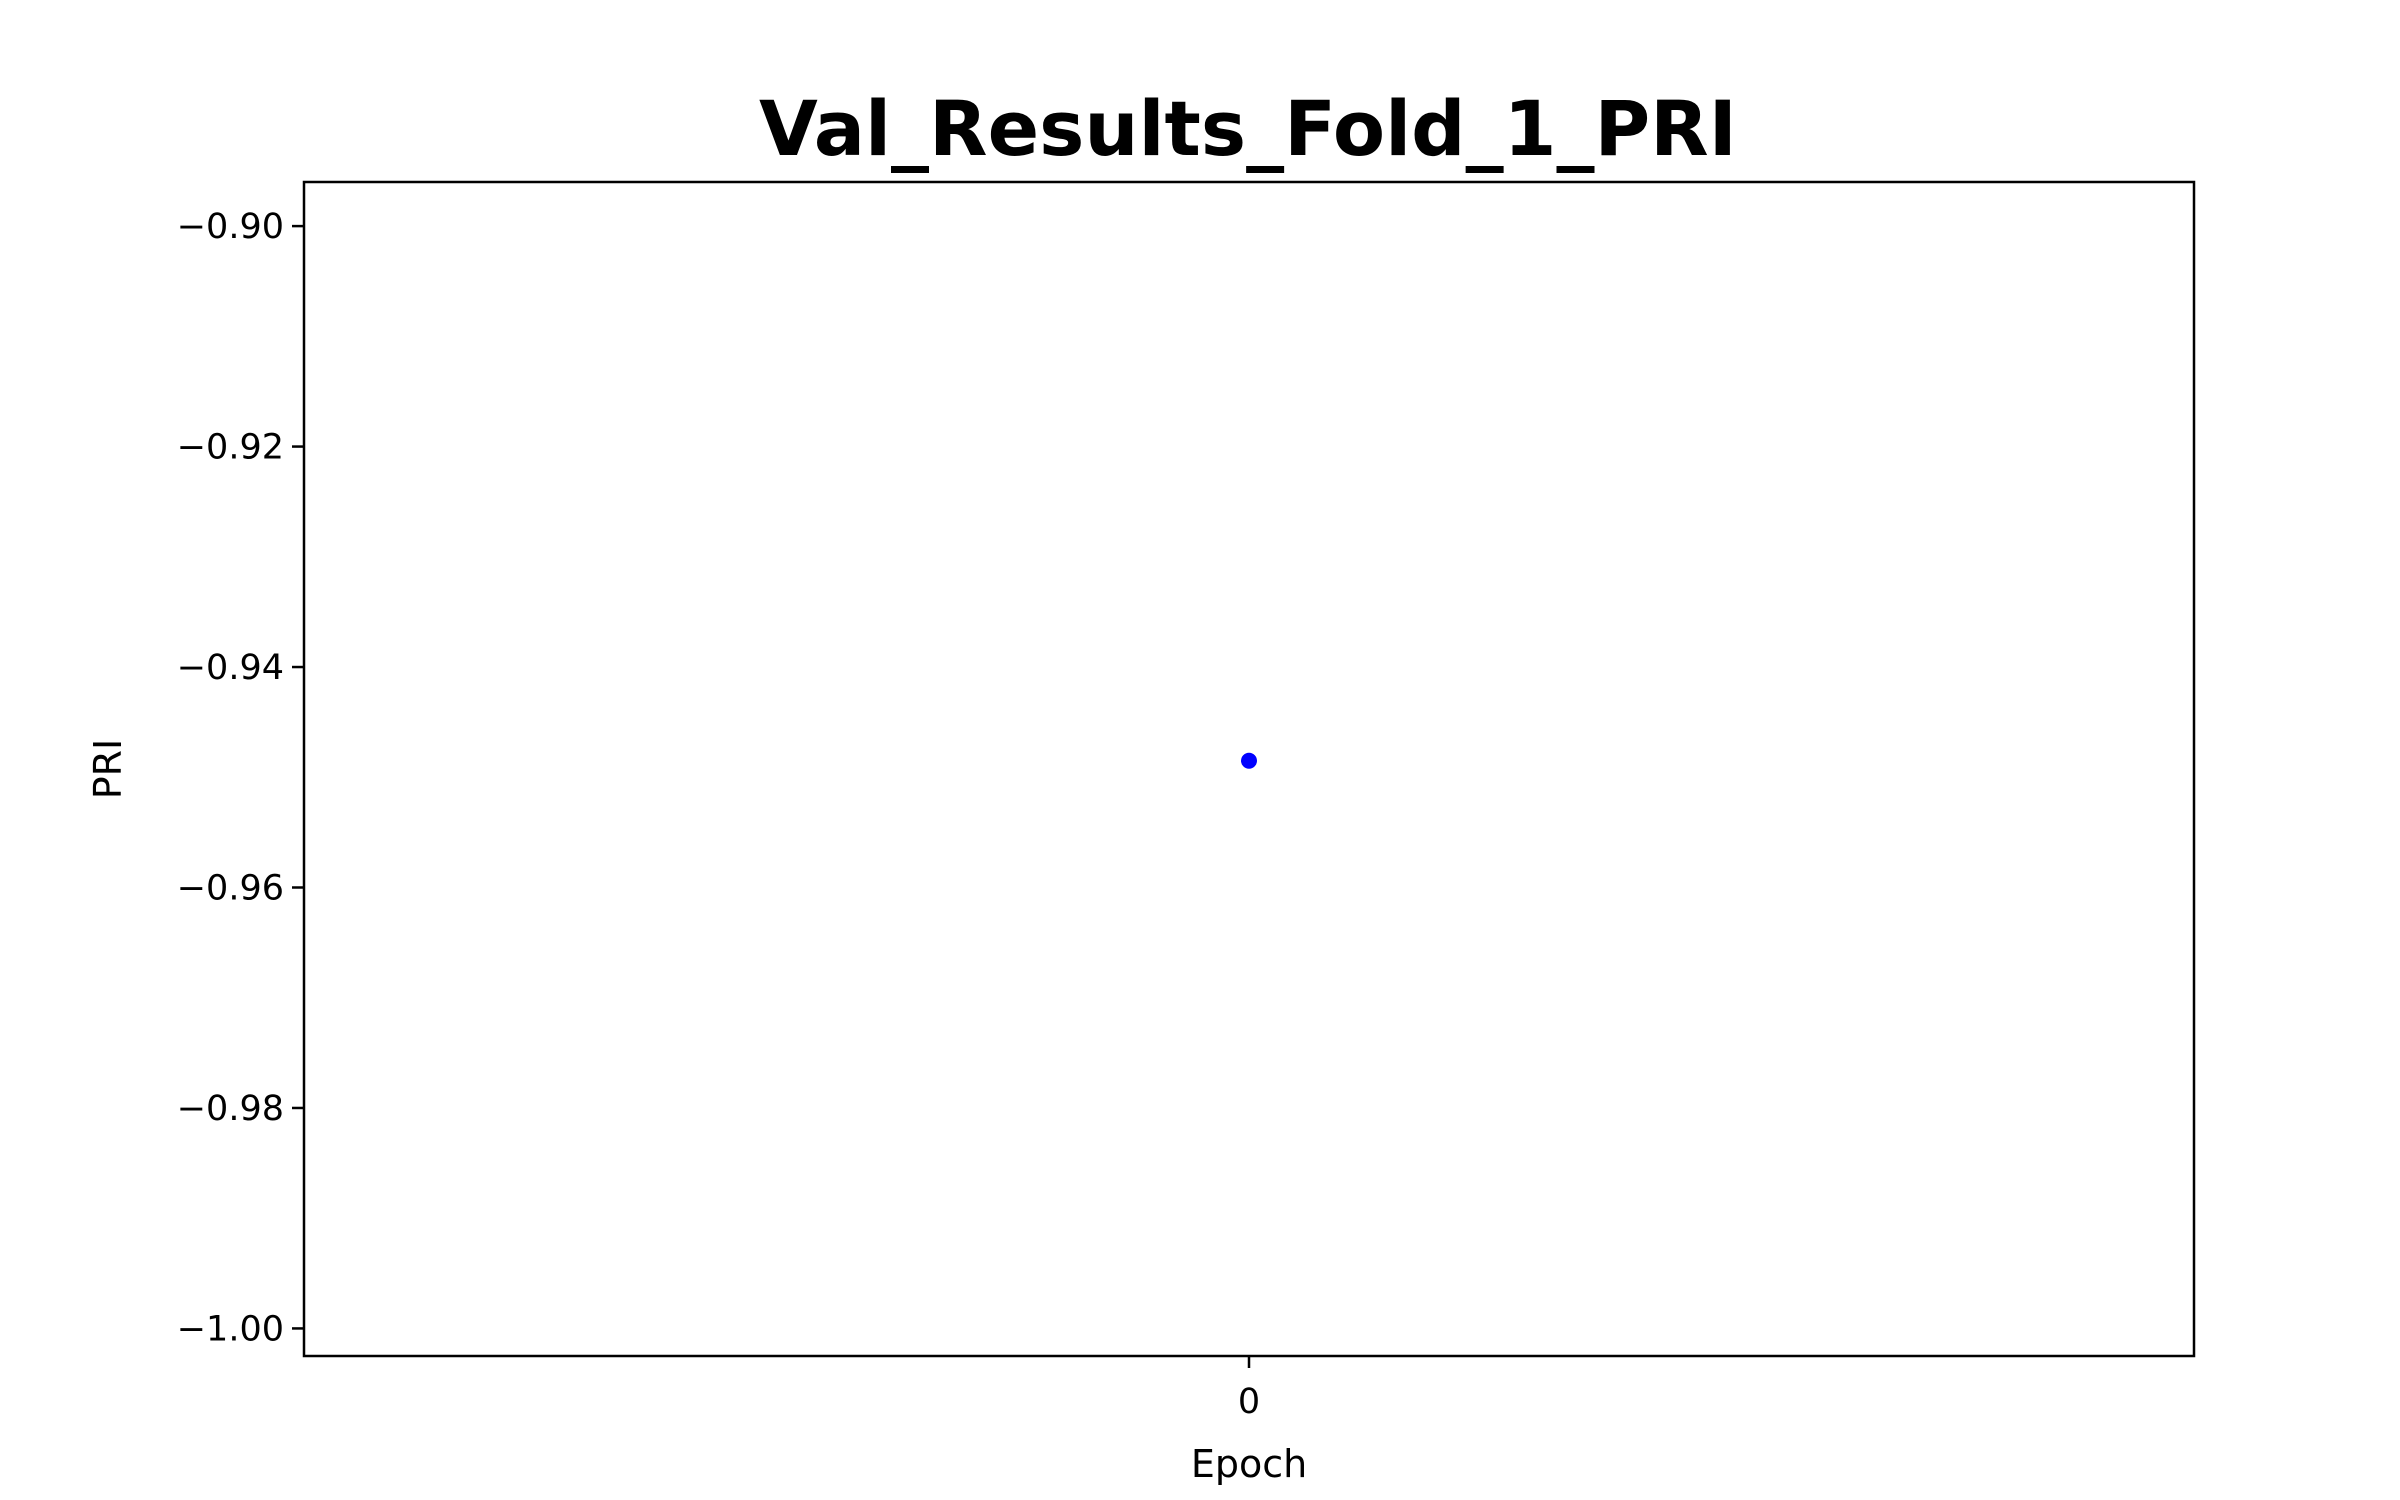 The width and height of the screenshot is (2400, 1500). I want to click on y-axis-label: PRI, so click(108, 769).